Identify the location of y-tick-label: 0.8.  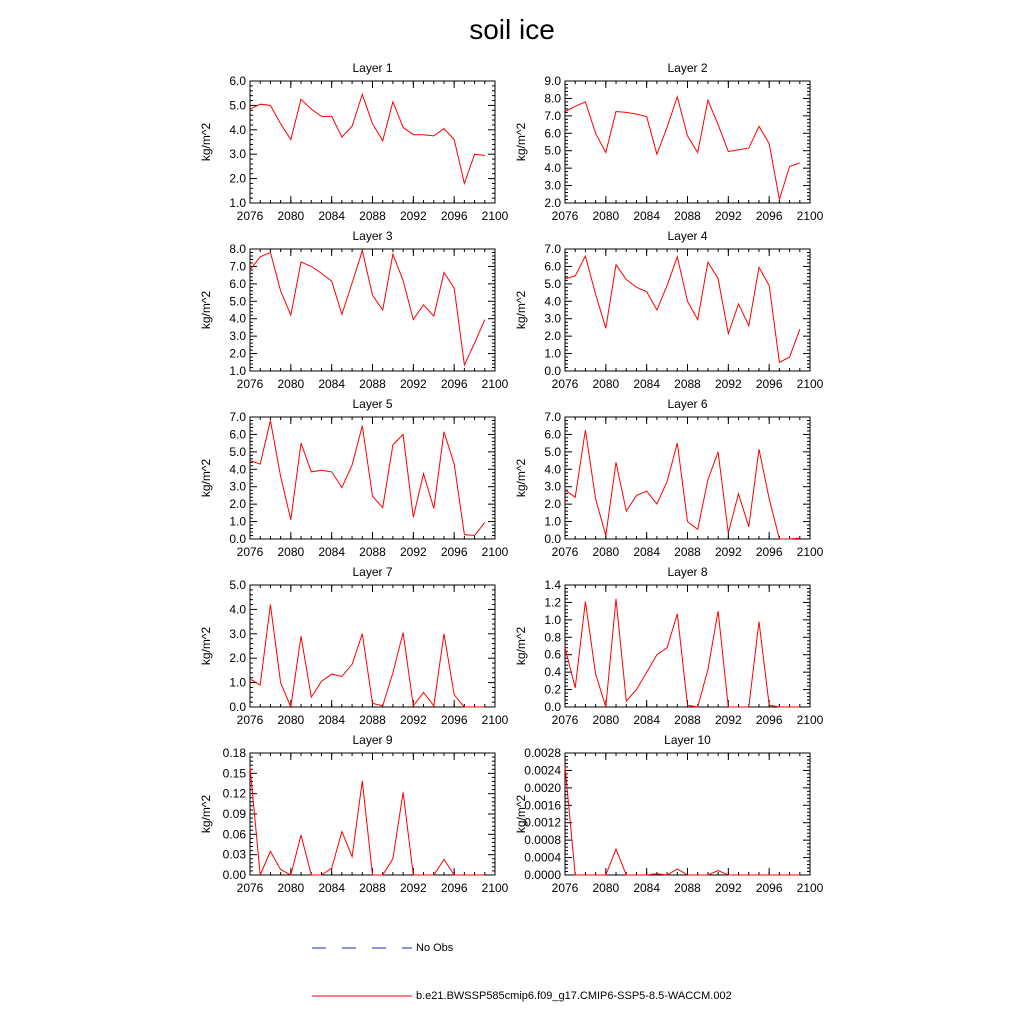
(552, 637).